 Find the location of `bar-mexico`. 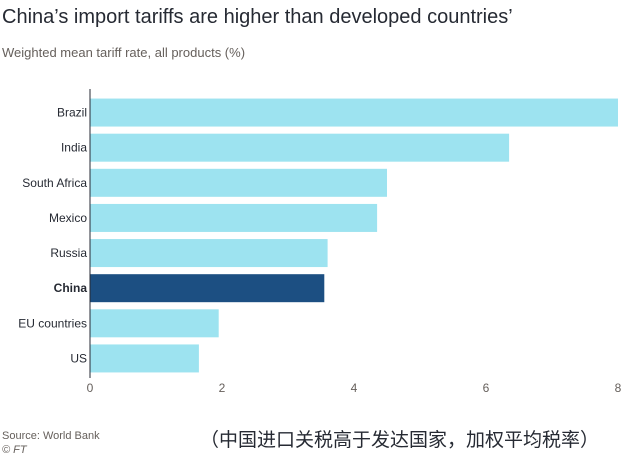

bar-mexico is located at coordinates (234, 217).